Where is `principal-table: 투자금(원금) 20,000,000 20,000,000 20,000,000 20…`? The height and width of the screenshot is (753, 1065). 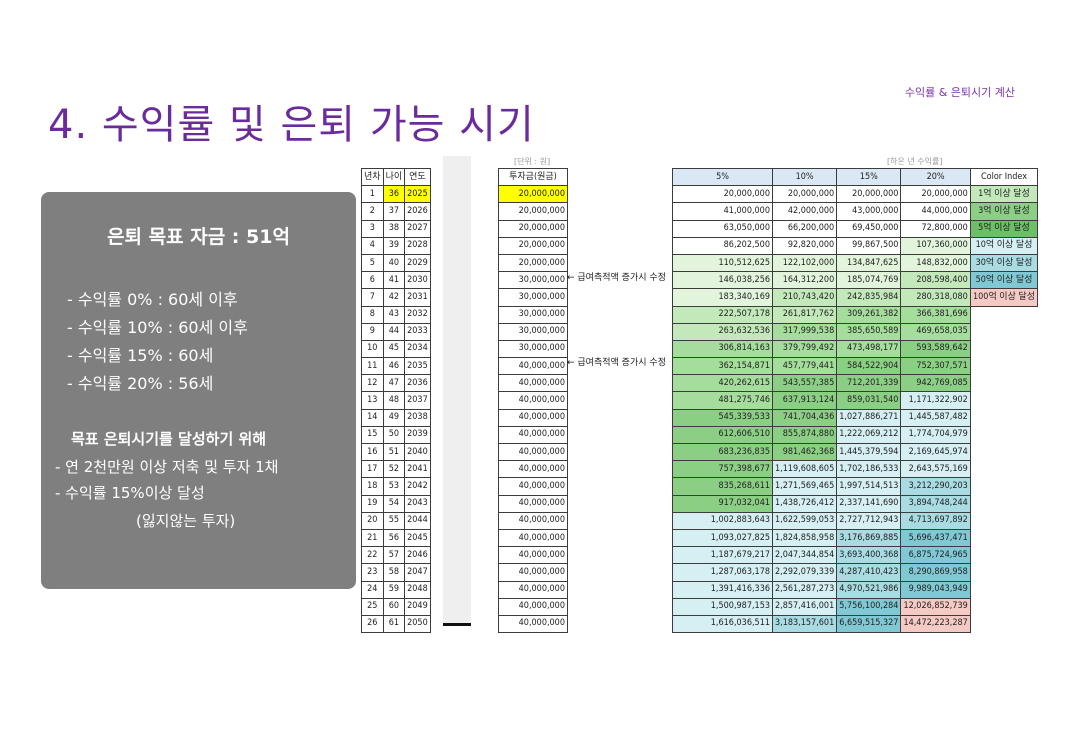
principal-table: 투자금(원금) 20,000,000 20,000,000 20,000,000 20… is located at coordinates (533, 400).